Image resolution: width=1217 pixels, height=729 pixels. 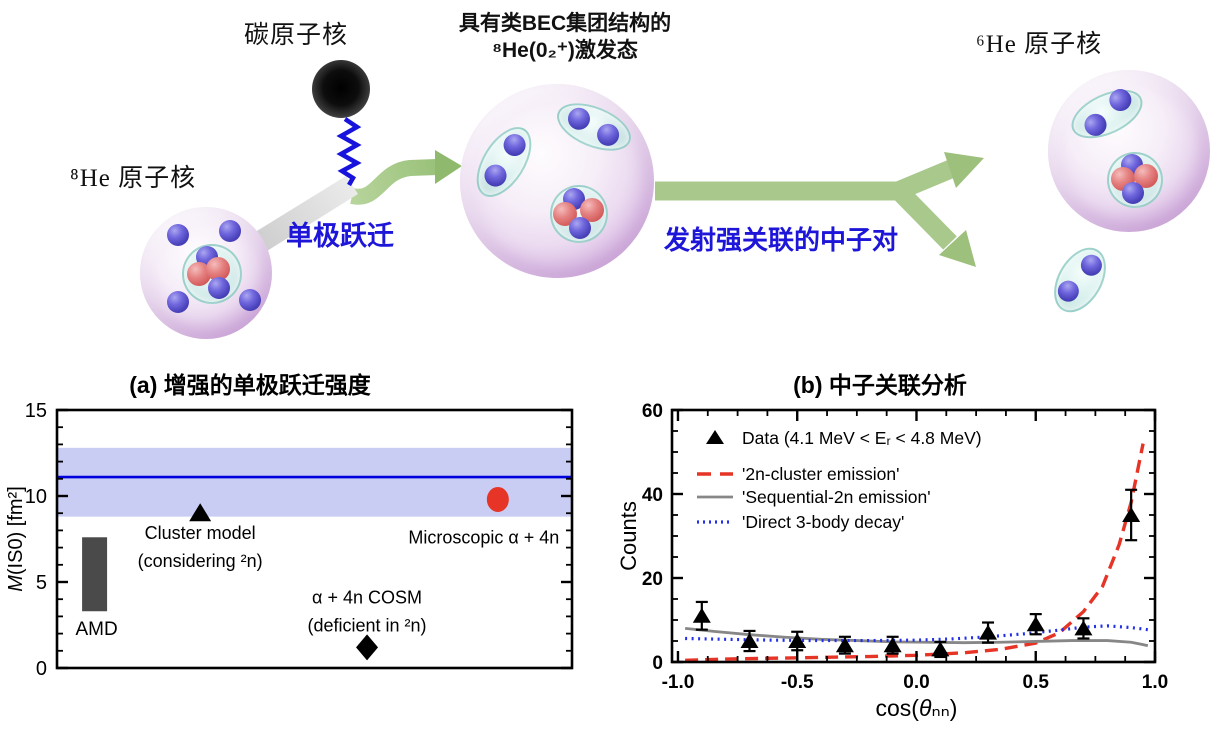 What do you see at coordinates (630, 536) in the screenshot?
I see `y-axis-label: Counts` at bounding box center [630, 536].